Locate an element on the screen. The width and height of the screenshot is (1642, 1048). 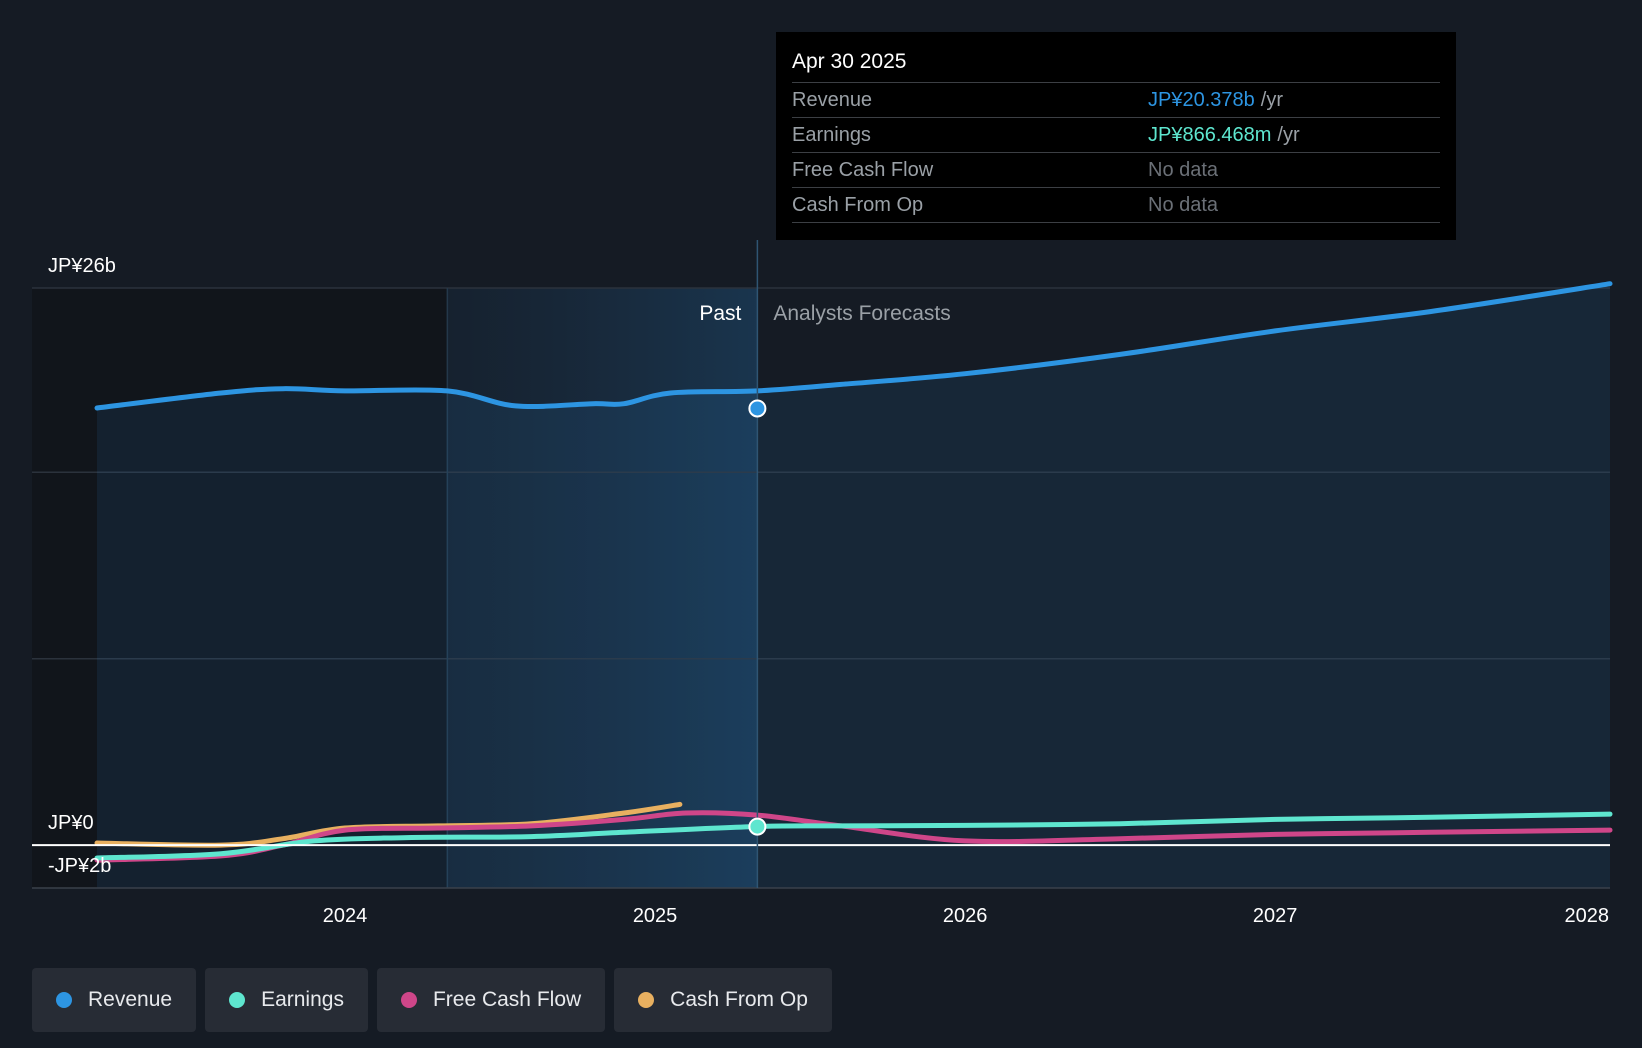
x-tick-label: 2024 is located at coordinates (345, 916).